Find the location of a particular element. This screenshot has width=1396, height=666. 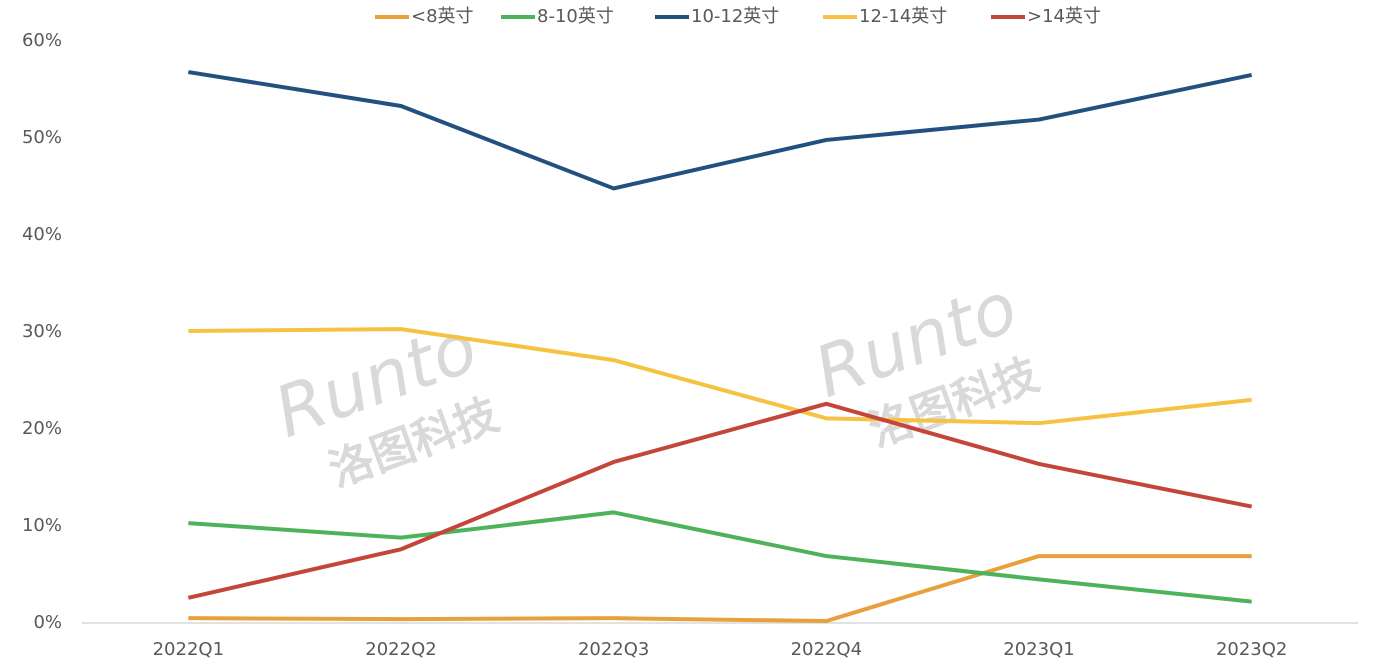

x-tick-label: 2023Q1 is located at coordinates (1038, 649).